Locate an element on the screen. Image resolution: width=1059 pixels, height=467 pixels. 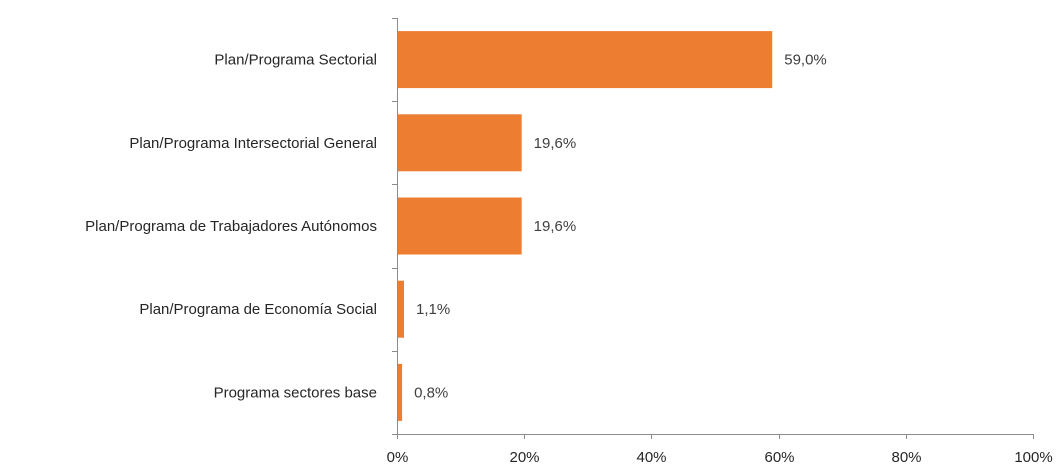
category-label: Plan/Programa Intersectorial General is located at coordinates (253, 143).